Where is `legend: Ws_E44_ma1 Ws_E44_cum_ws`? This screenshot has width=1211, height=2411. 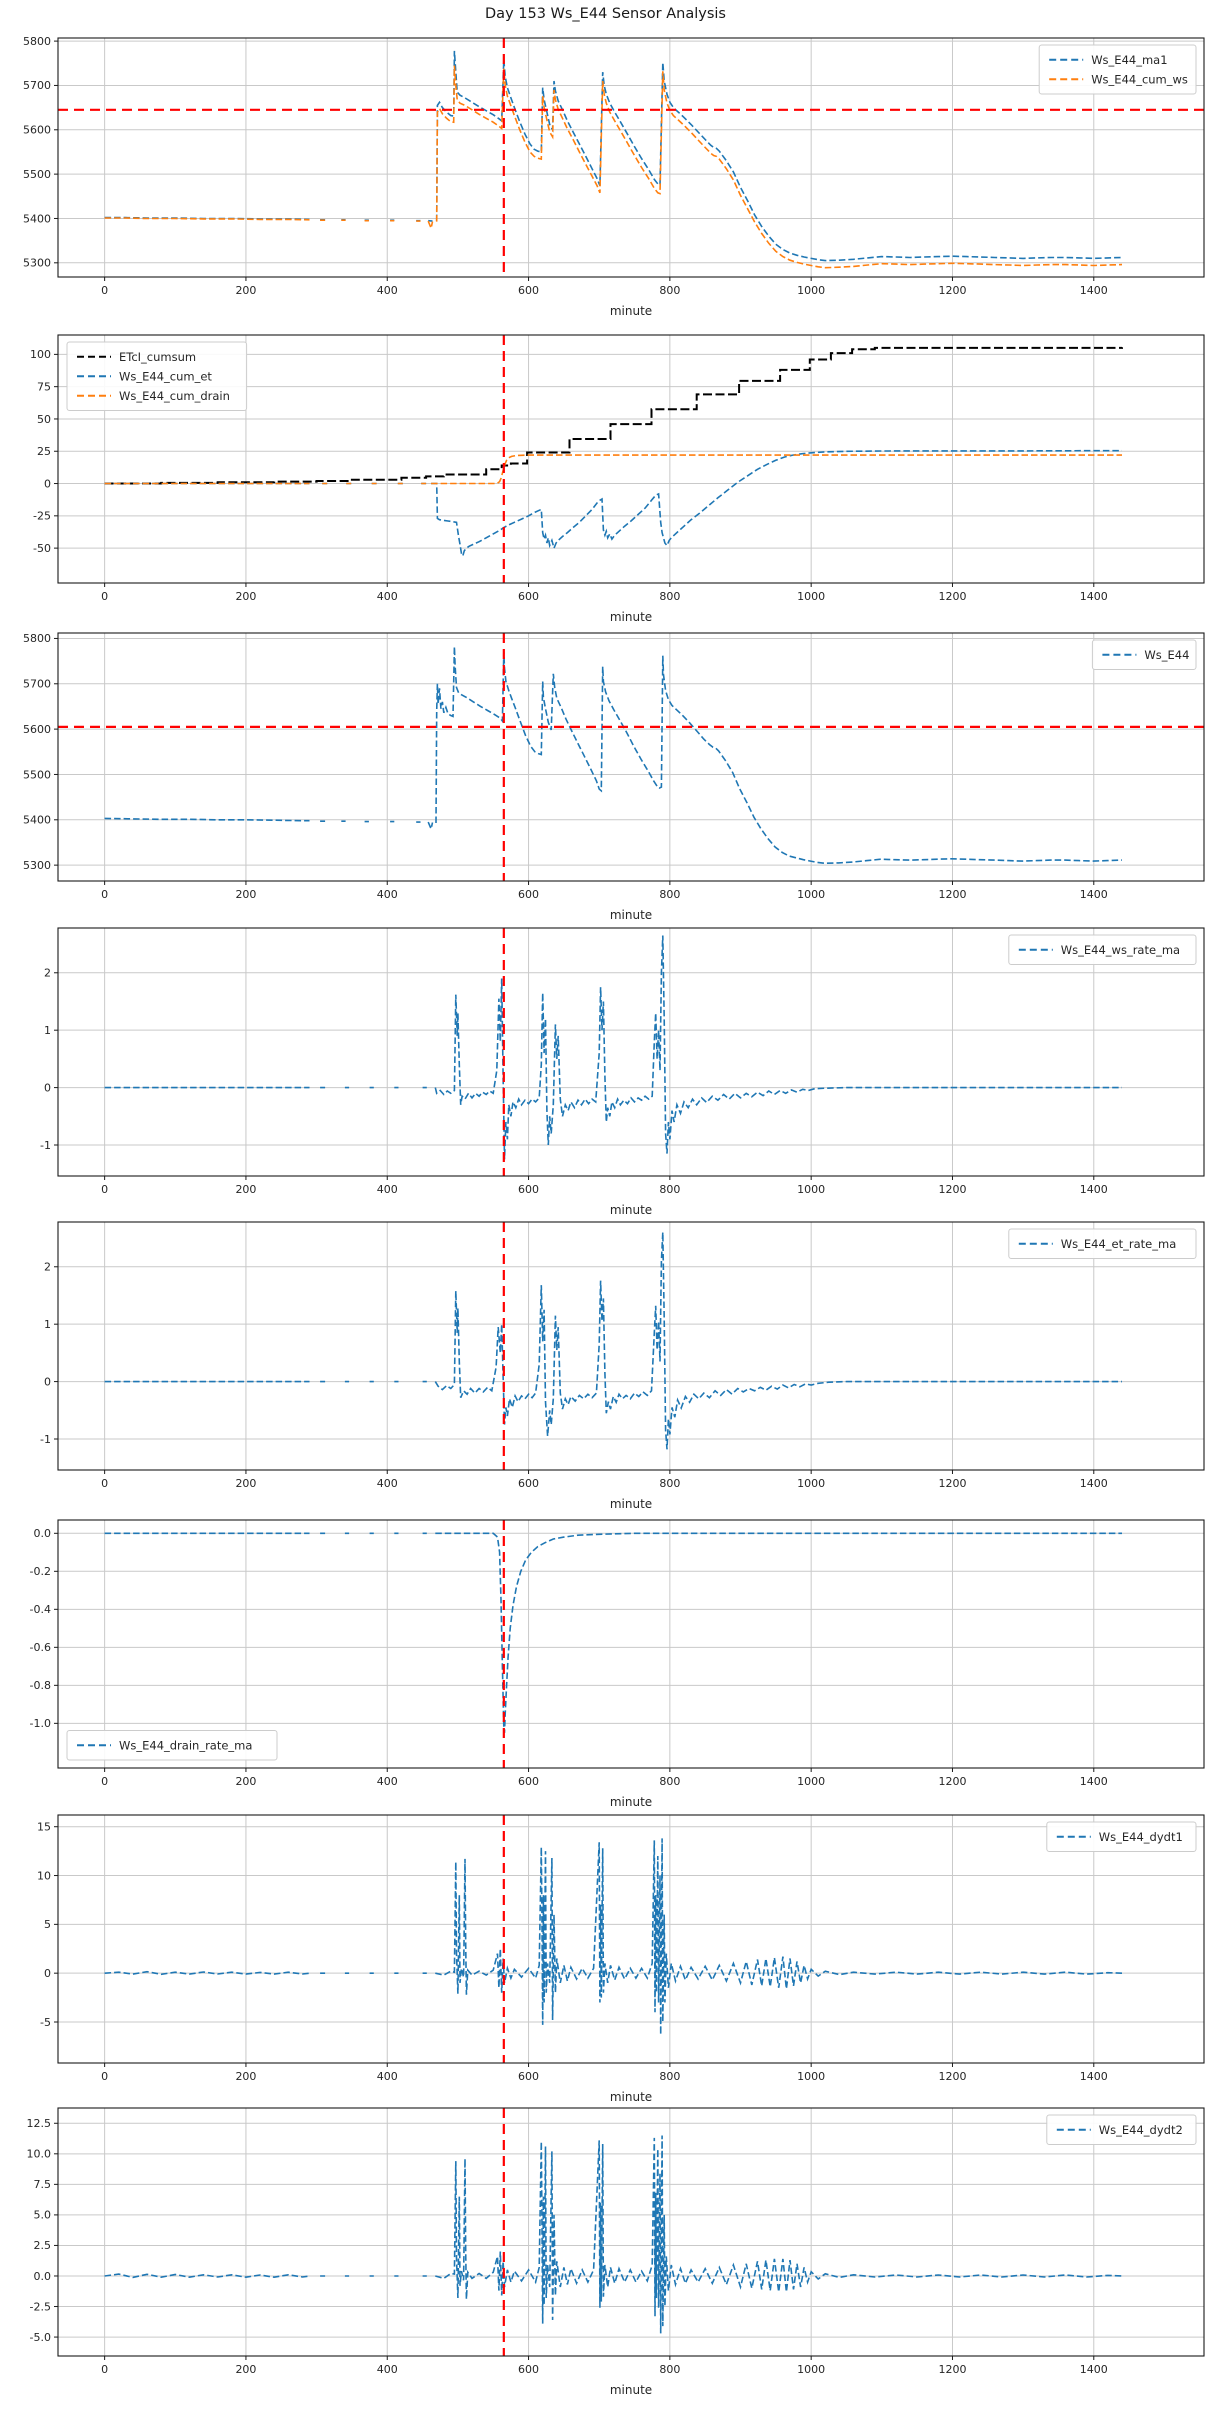
legend: Ws_E44_ma1 Ws_E44_cum_ws is located at coordinates (1117, 69).